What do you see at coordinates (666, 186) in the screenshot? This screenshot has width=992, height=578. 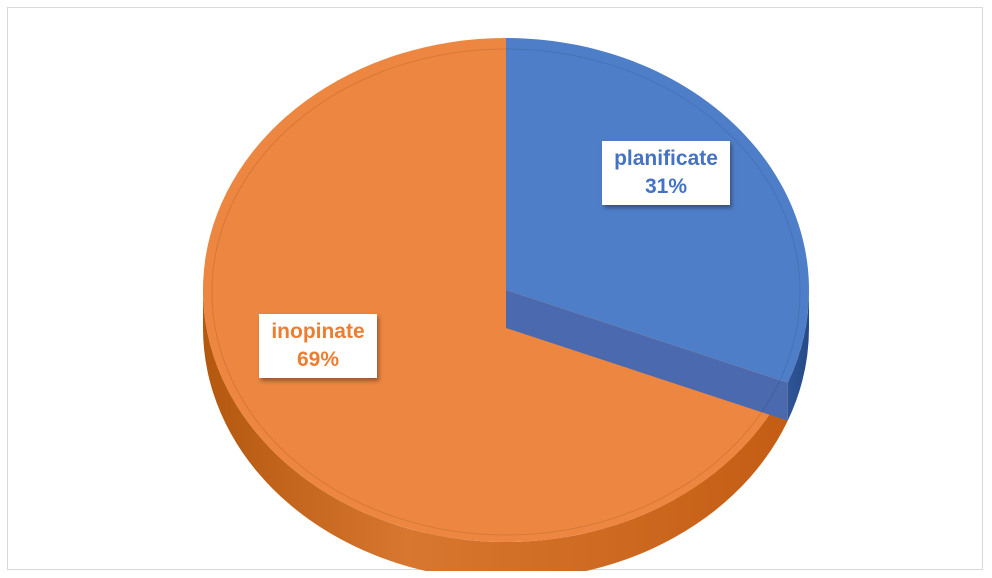 I see `label-percent-planificate: 31%` at bounding box center [666, 186].